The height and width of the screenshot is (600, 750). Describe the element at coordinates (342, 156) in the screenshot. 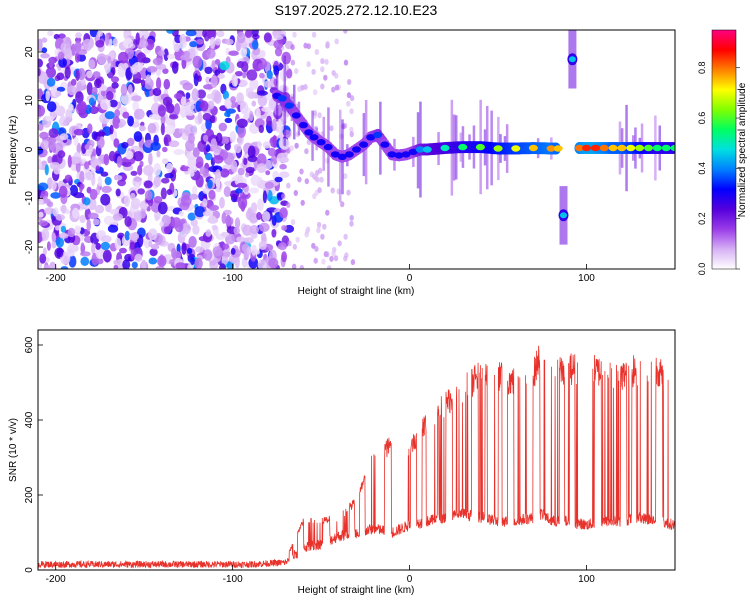

I see `ridge-cell` at that location.